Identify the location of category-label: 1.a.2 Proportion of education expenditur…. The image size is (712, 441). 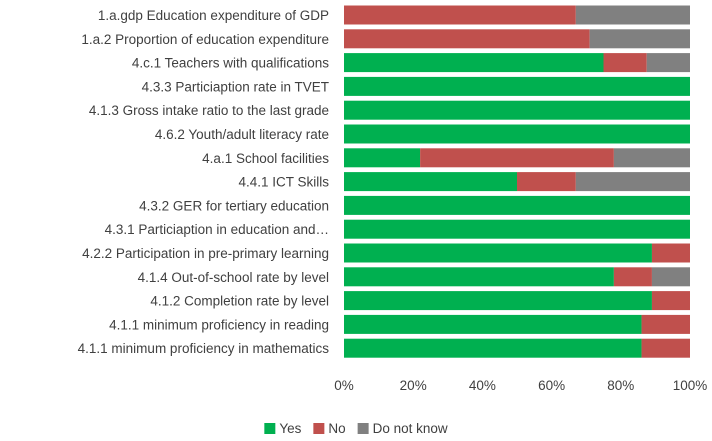
(205, 39).